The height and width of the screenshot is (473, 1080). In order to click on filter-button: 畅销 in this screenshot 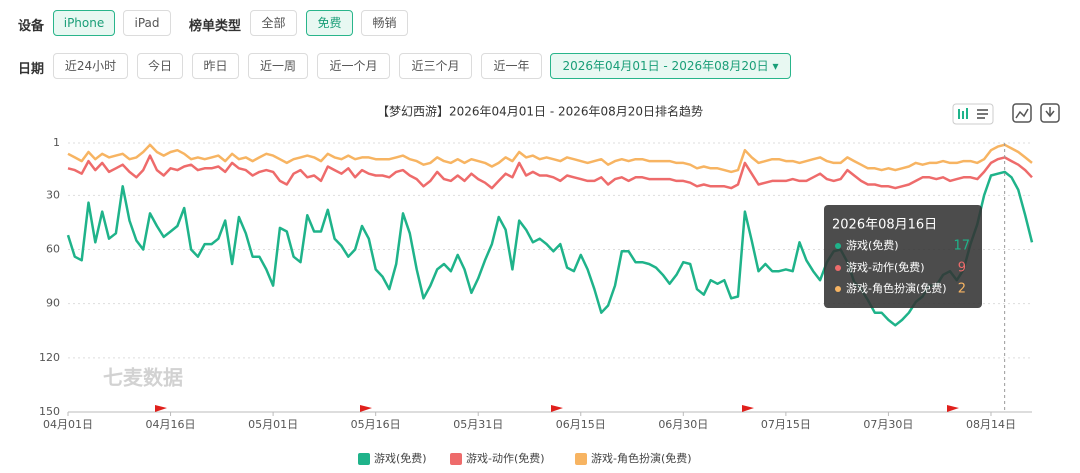, I will do `click(384, 23)`.